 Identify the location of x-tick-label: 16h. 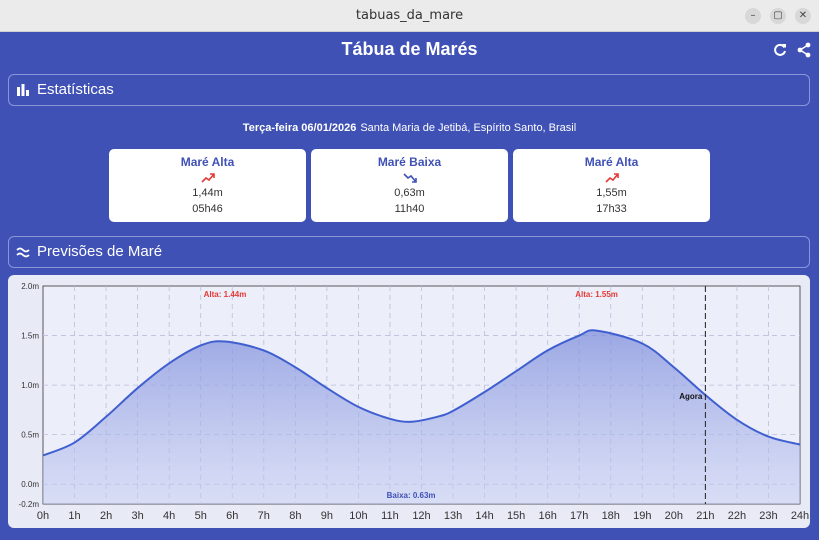
(547, 516).